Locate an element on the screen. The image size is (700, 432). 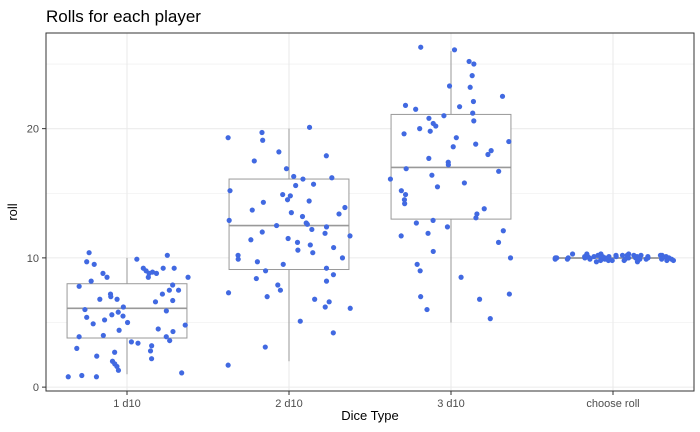
chart-title: Rolls for each player is located at coordinates (123, 16).